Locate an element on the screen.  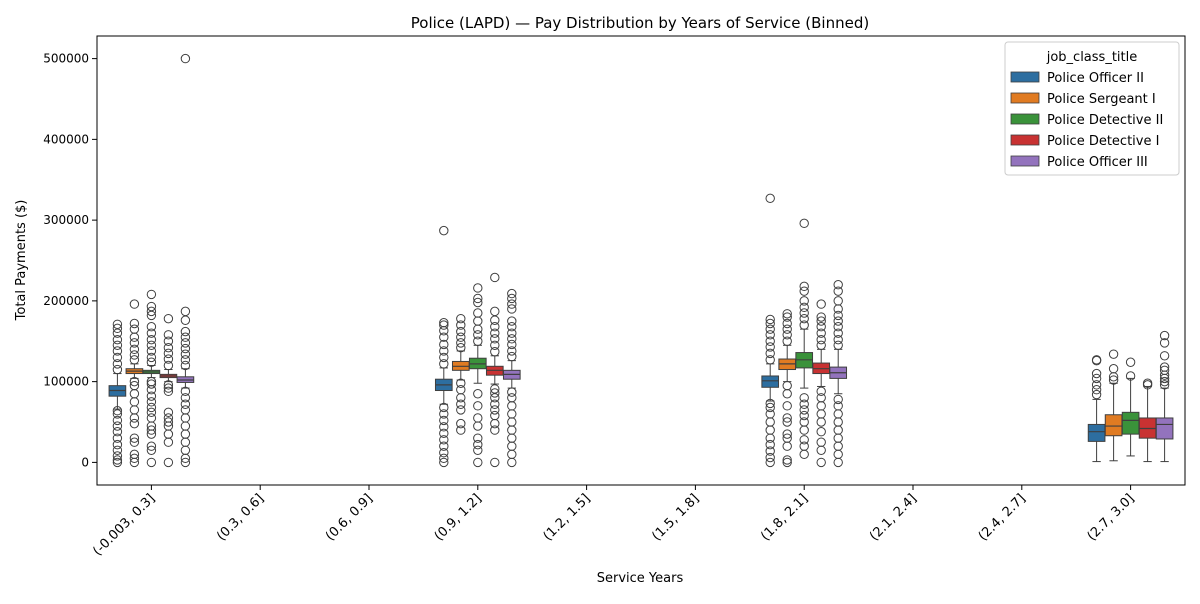
y-tick-label: 400000 is located at coordinates (66, 139).